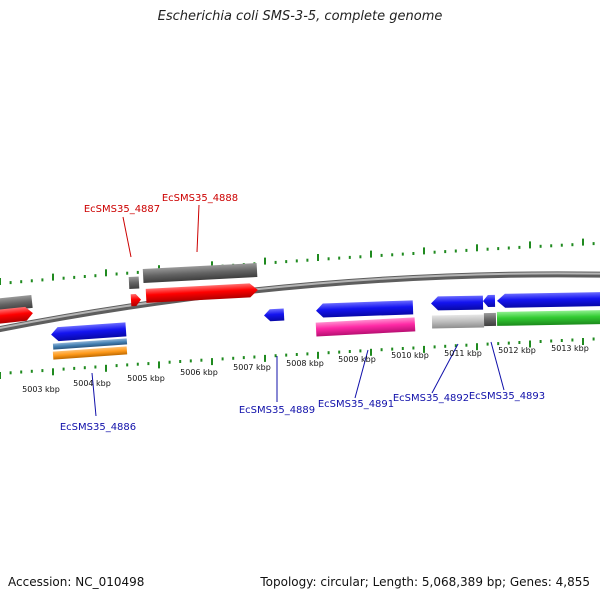  I want to click on tick-label-5006: 5006 kbp, so click(199, 372).